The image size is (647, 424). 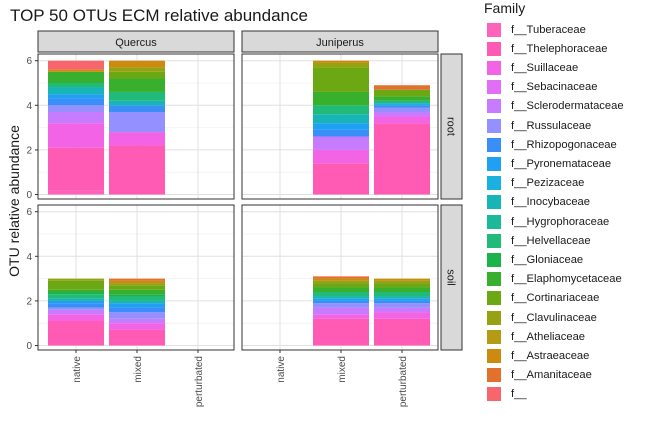 I want to click on y-tick-label: 4, so click(x=29, y=106).